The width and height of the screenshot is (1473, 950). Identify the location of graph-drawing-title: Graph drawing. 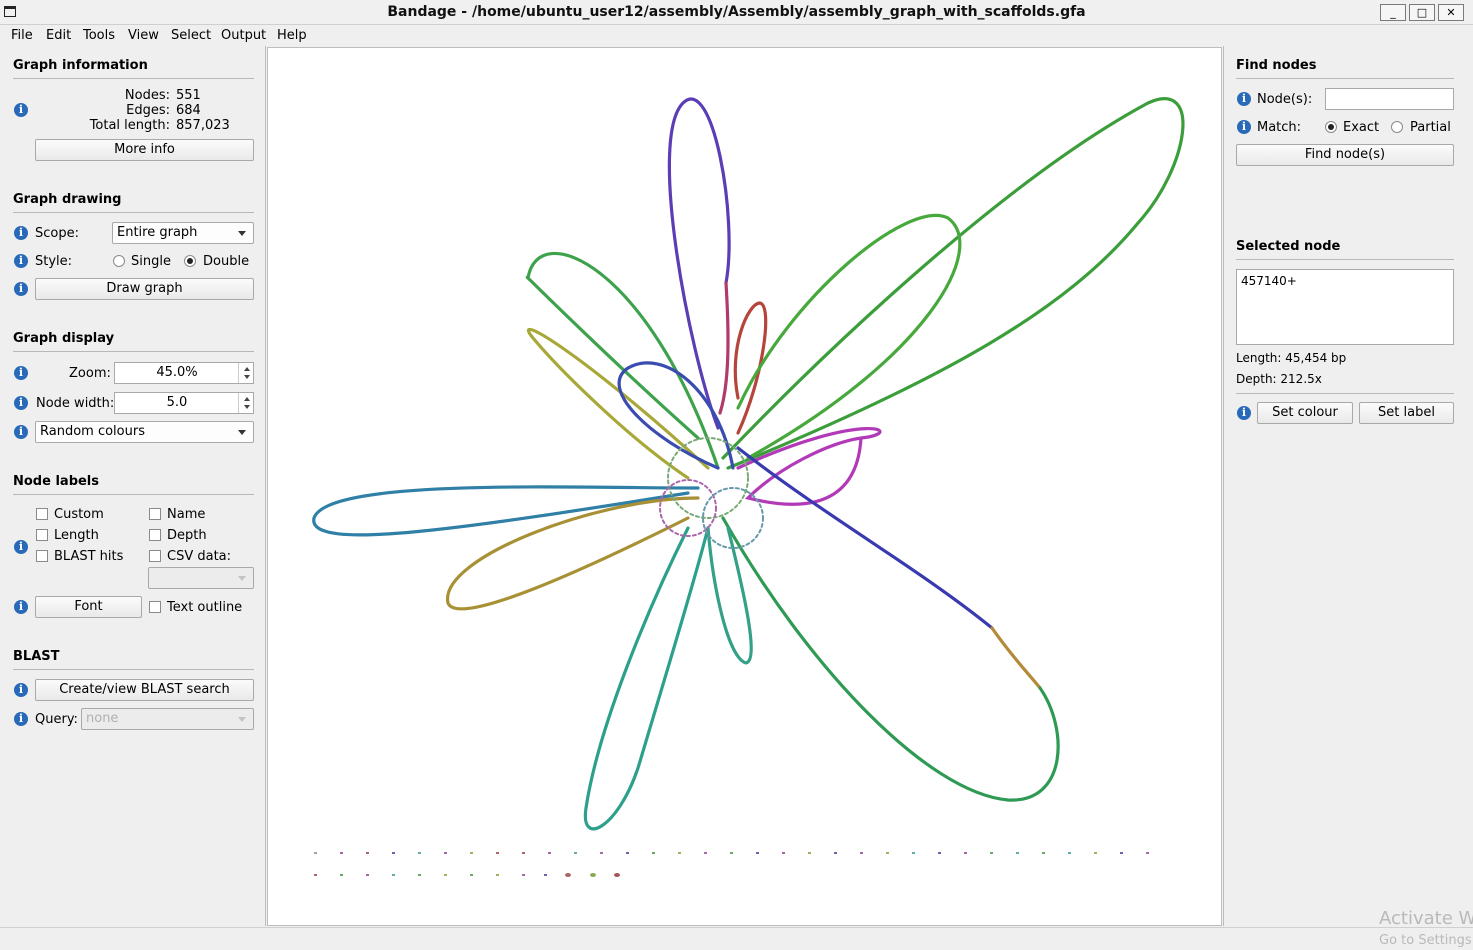
(67, 199).